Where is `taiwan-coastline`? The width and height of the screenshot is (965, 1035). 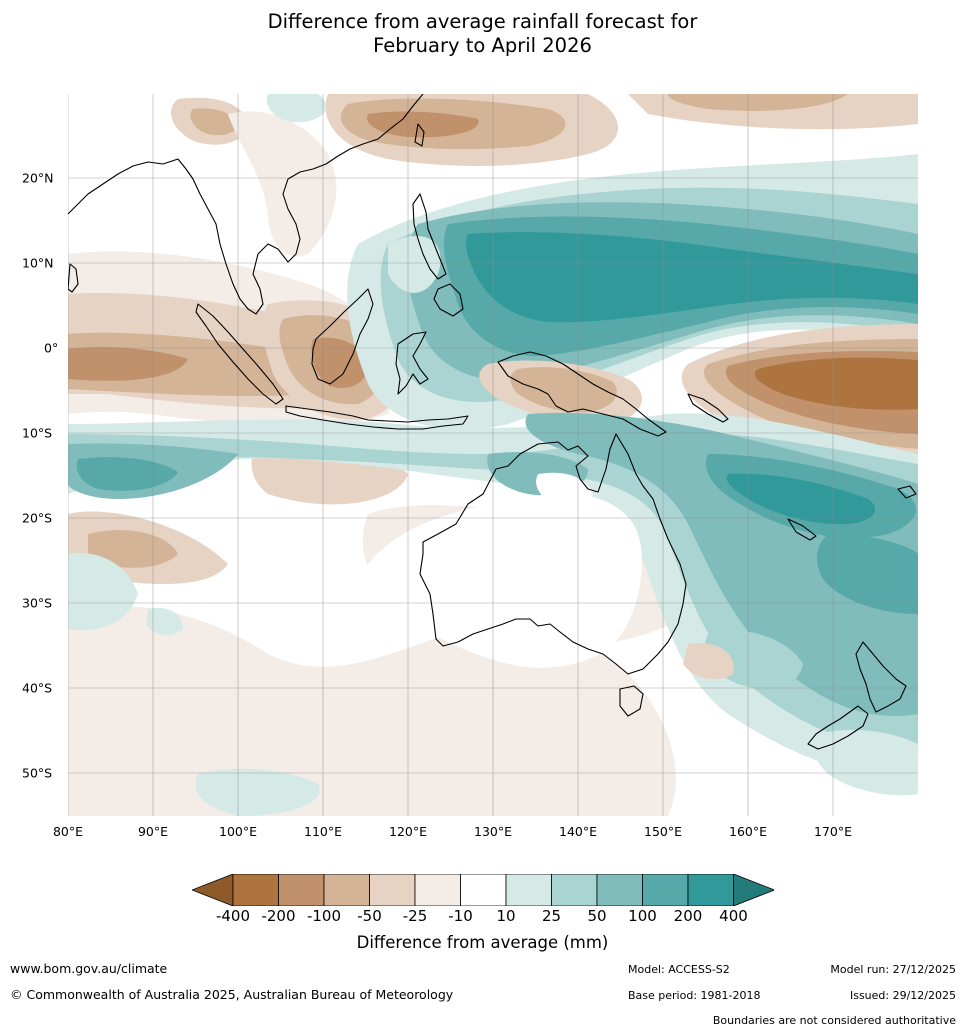 taiwan-coastline is located at coordinates (419, 135).